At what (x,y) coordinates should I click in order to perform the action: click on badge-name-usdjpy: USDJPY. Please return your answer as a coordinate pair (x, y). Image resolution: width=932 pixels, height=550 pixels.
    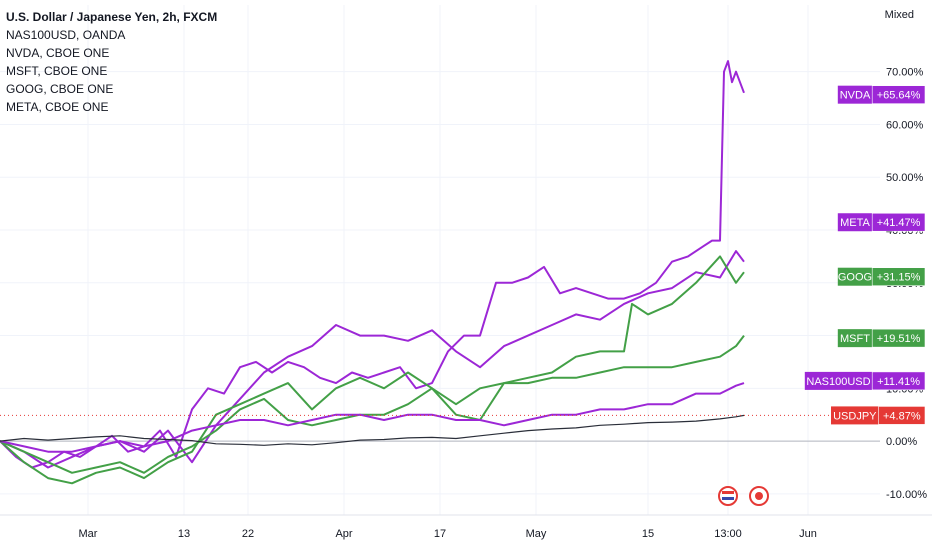
    Looking at the image, I should click on (855, 416).